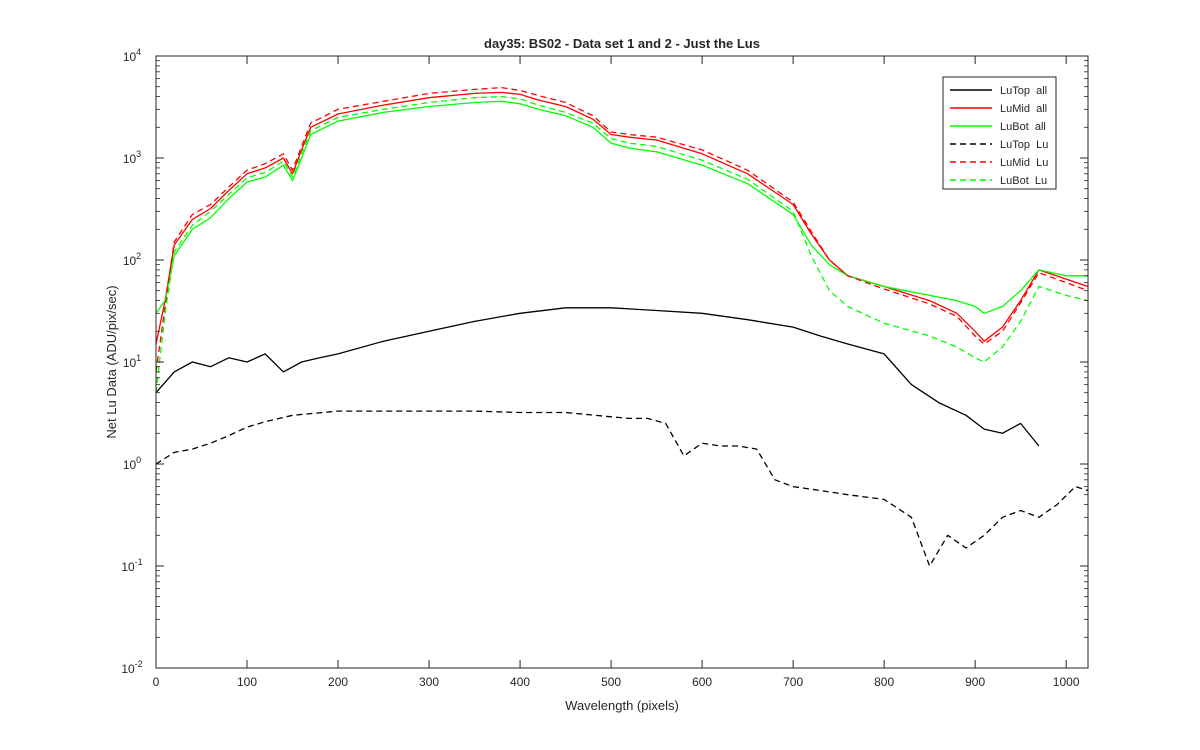  Describe the element at coordinates (1024, 145) in the screenshot. I see `legend-label-3: LuTop Lu` at that location.